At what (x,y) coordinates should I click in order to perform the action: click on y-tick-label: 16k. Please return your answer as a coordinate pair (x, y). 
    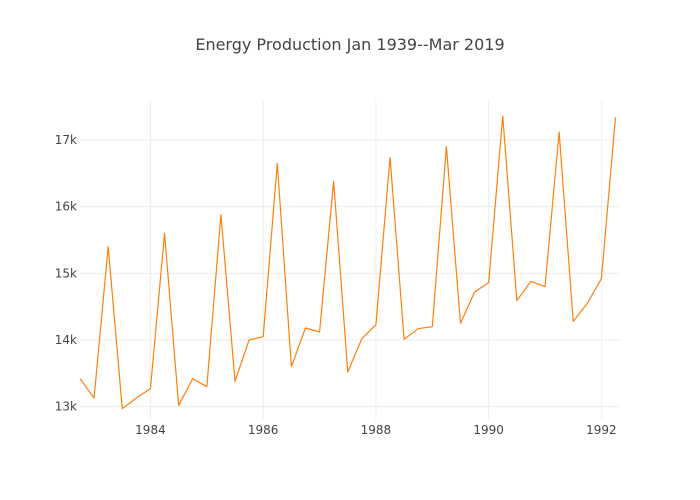
    Looking at the image, I should click on (66, 207).